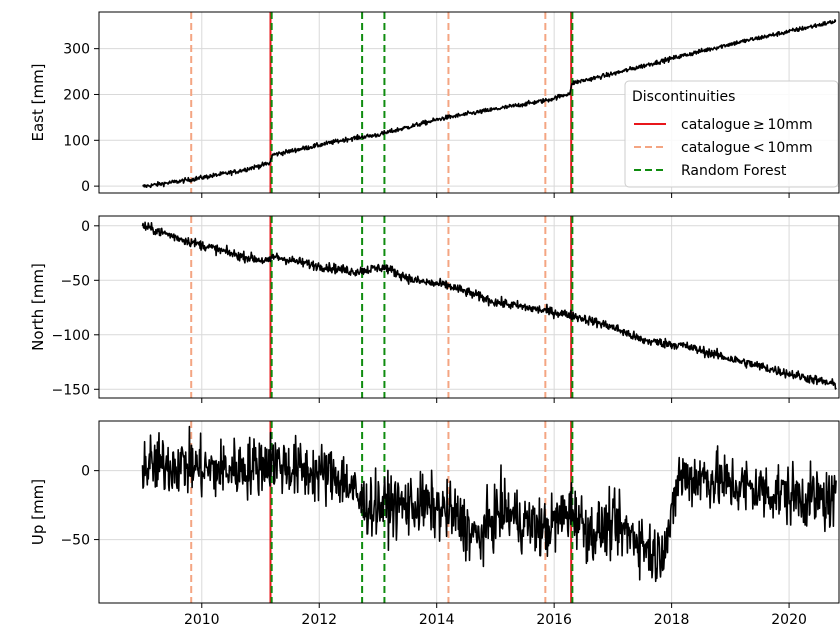 The height and width of the screenshot is (631, 840). I want to click on y-tick-label: −100, so click(71, 336).